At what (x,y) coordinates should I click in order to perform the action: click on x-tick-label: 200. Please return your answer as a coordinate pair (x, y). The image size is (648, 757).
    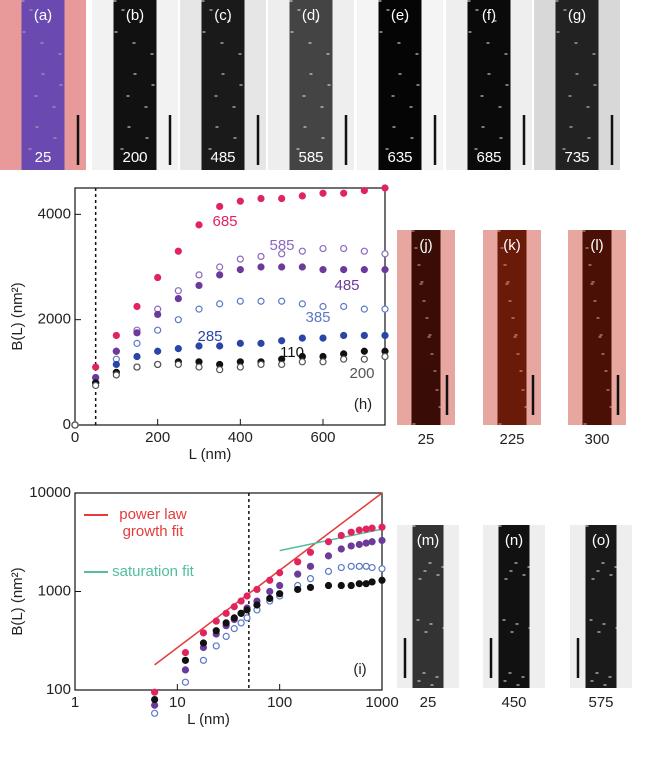
    Looking at the image, I should click on (157, 437).